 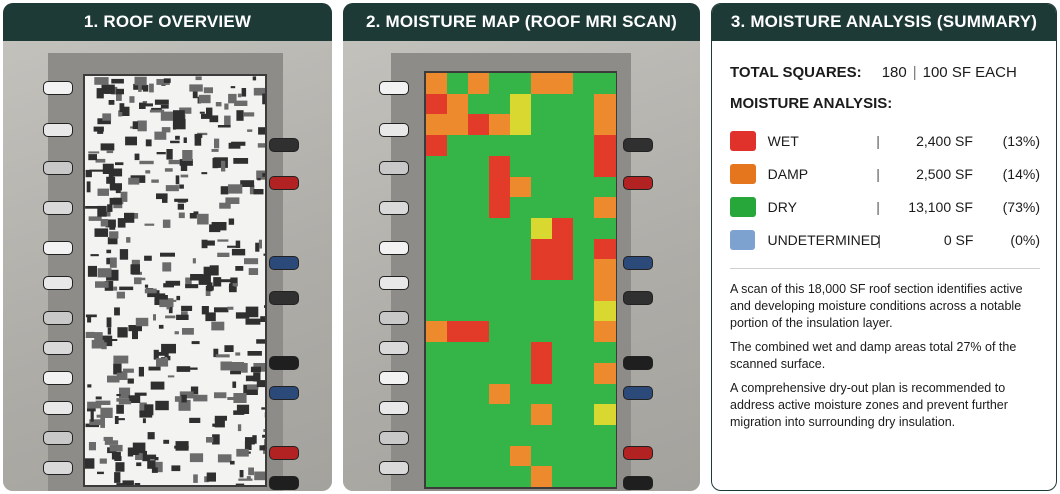 What do you see at coordinates (167, 22) in the screenshot?
I see `roof-overview-title: 1. ROOF OVERVIEW` at bounding box center [167, 22].